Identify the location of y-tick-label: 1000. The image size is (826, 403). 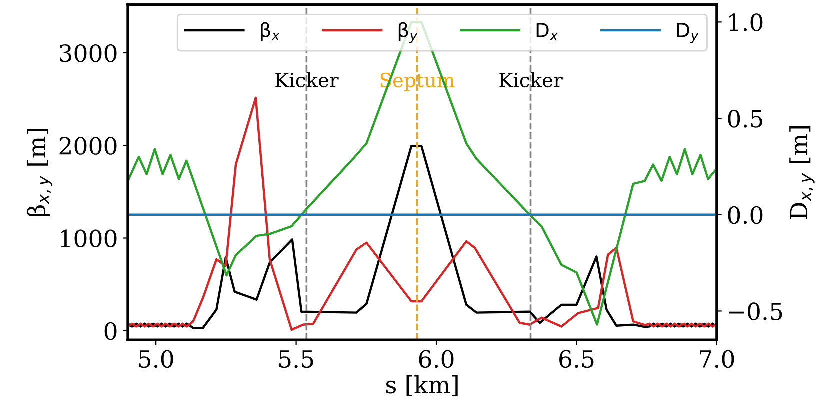
(89, 239).